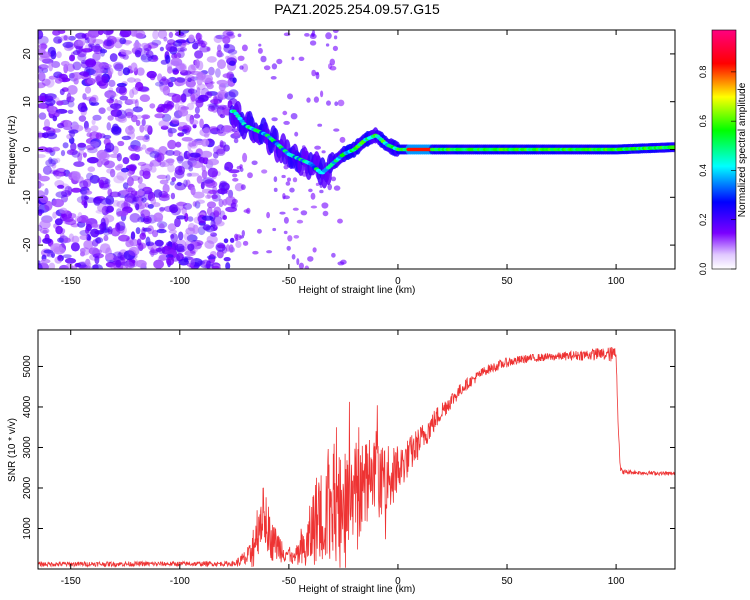  I want to click on y-tick-label: -20, so click(27, 244).